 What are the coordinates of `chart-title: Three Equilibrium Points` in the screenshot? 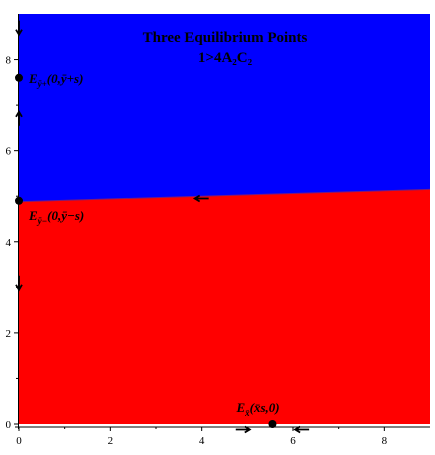 It's located at (225, 38).